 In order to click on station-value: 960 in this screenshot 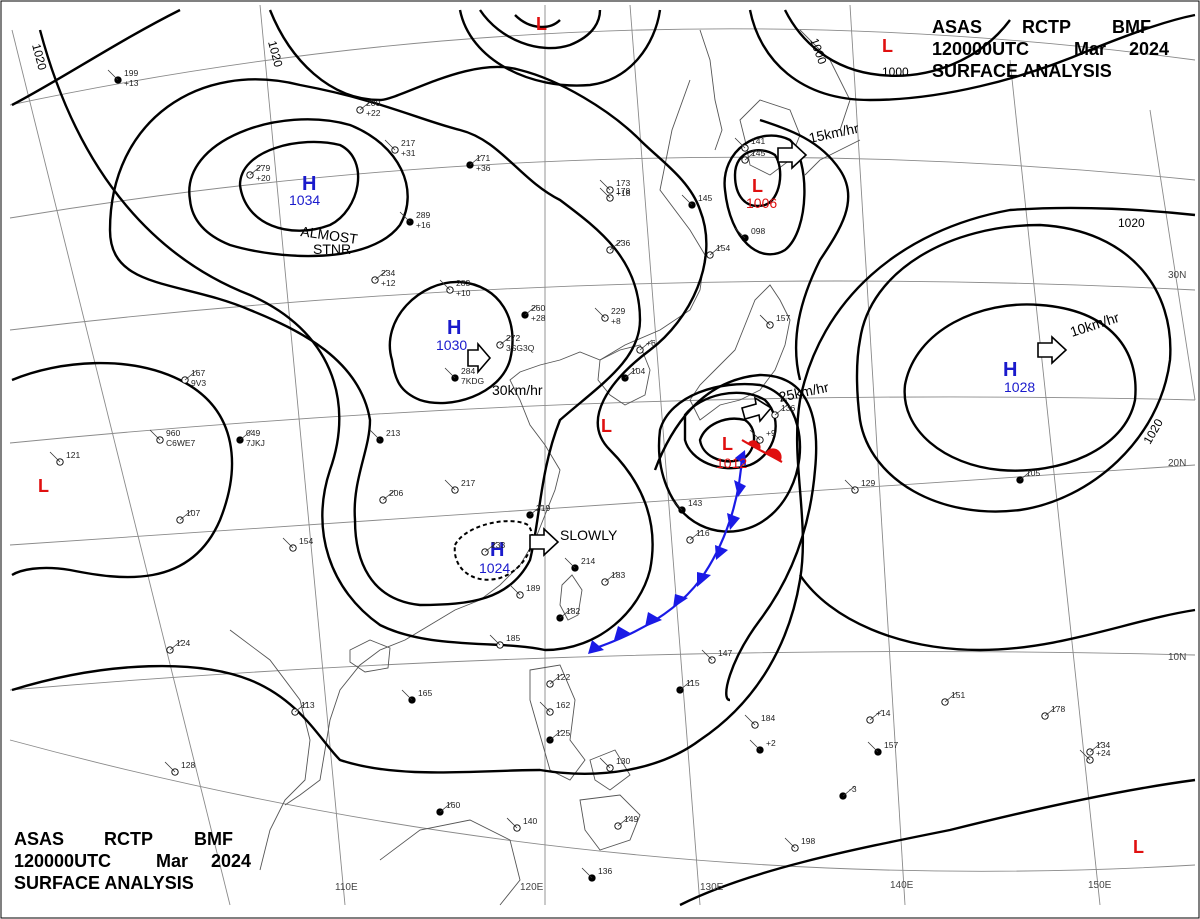, I will do `click(173, 433)`.